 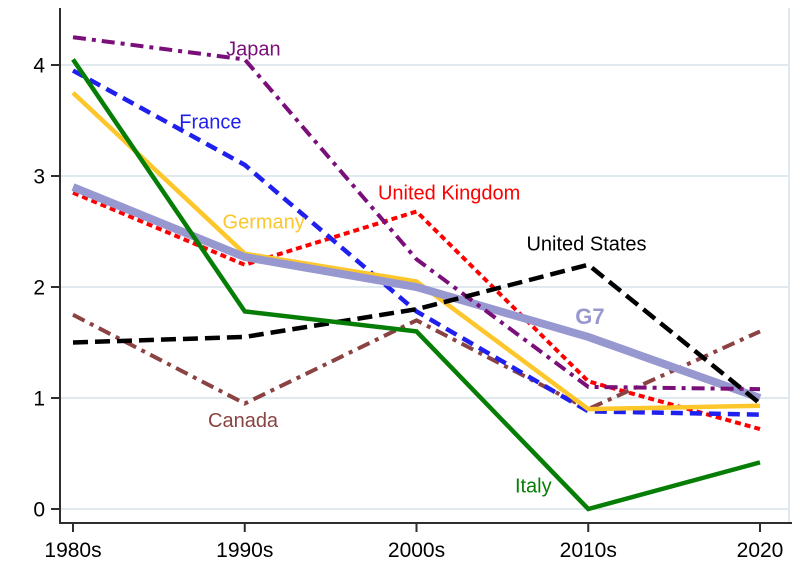 I want to click on x-tick-label-1990s: 1990s, so click(x=244, y=550).